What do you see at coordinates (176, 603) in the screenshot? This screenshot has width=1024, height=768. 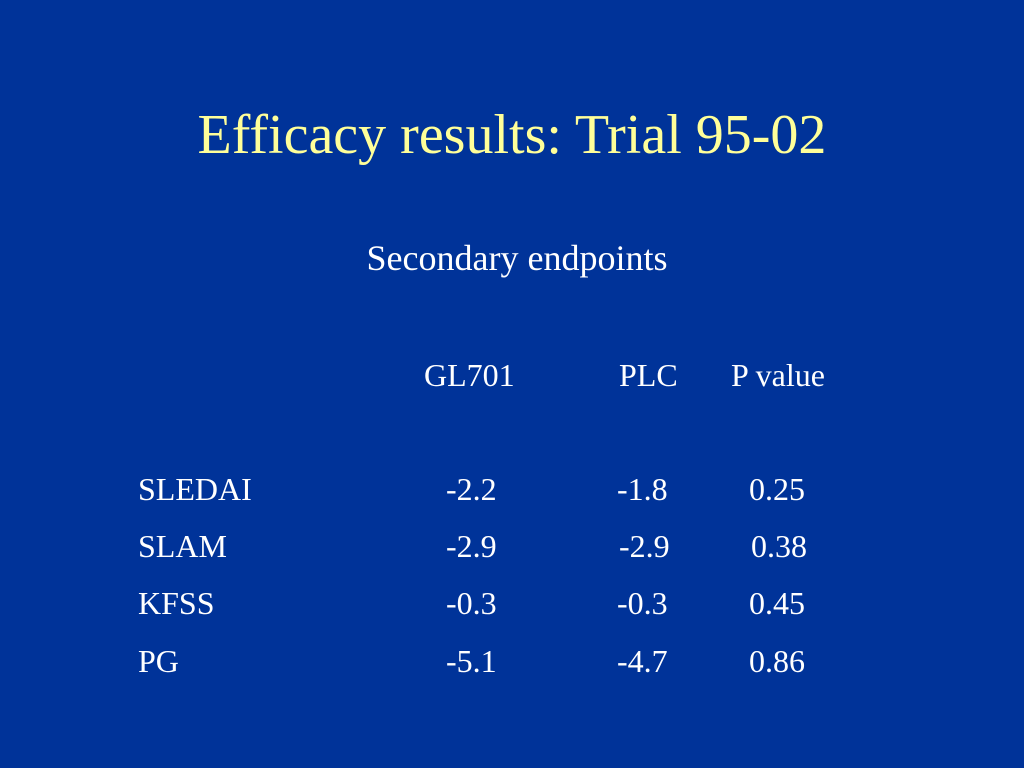 I see `row-name: KFSS` at bounding box center [176, 603].